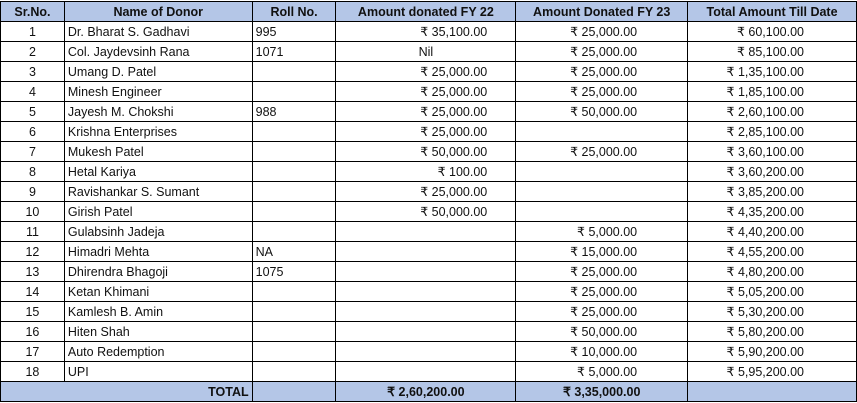 The width and height of the screenshot is (857, 403). Describe the element at coordinates (602, 331) in the screenshot. I see `fy23-amount-cell: ₹ 50,000.00` at that location.